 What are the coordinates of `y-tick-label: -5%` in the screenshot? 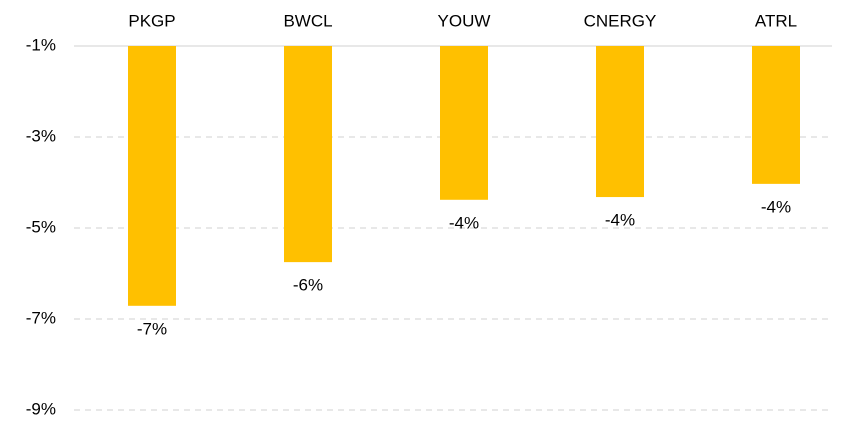 It's located at (41, 226).